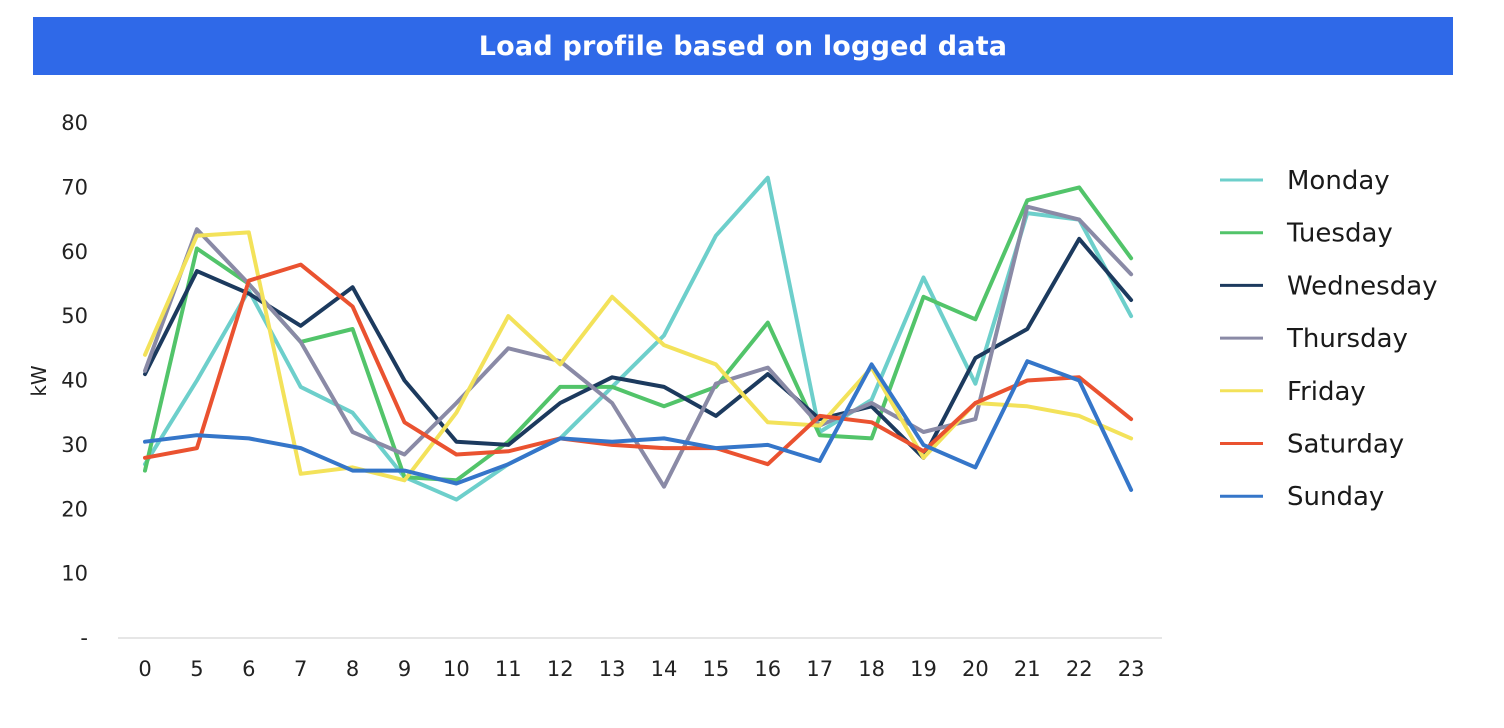  I want to click on x-tick-label: 10, so click(456, 669).